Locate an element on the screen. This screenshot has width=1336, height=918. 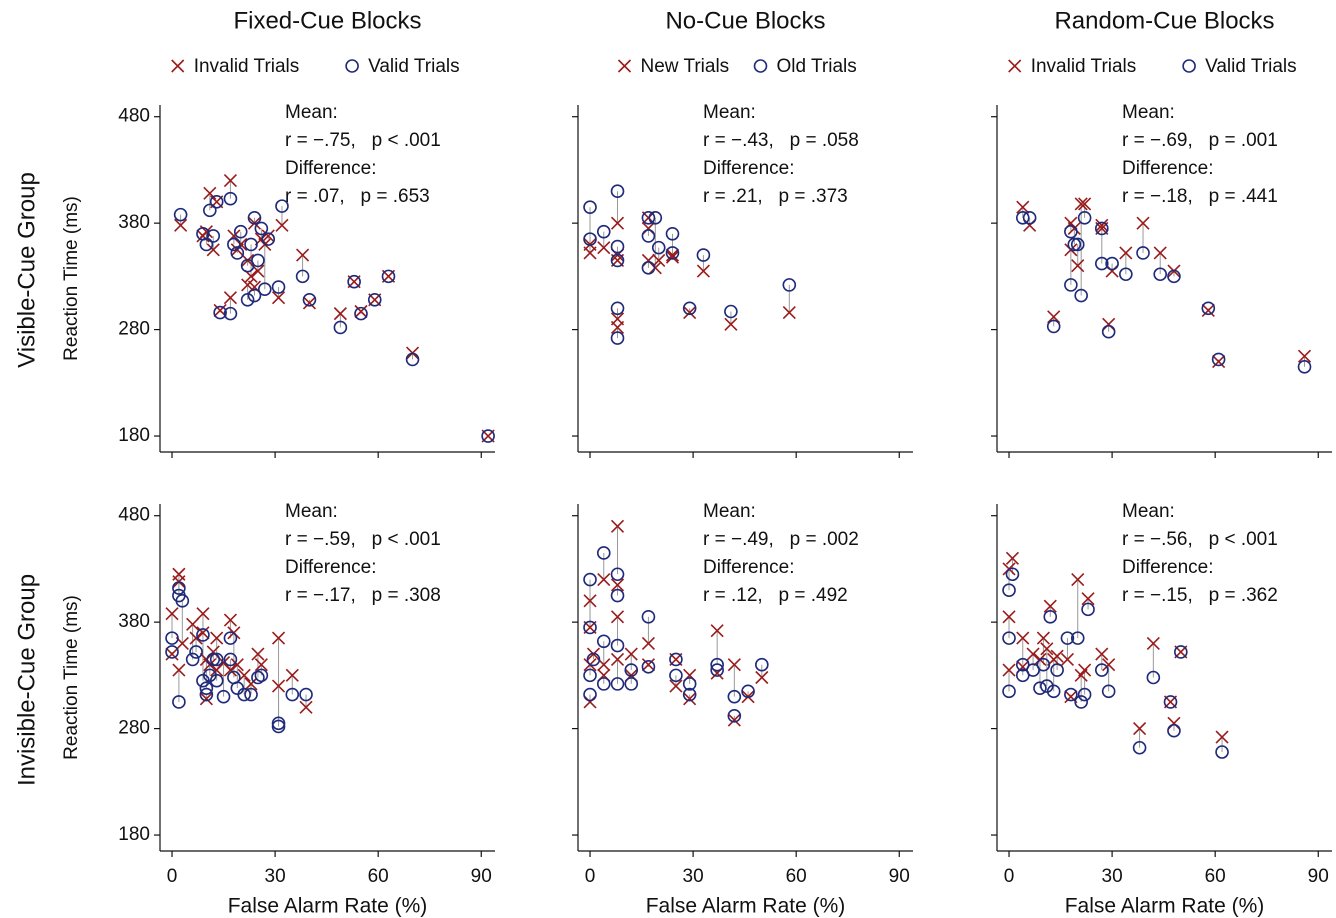
annotation: Difference: is located at coordinates (1168, 567).